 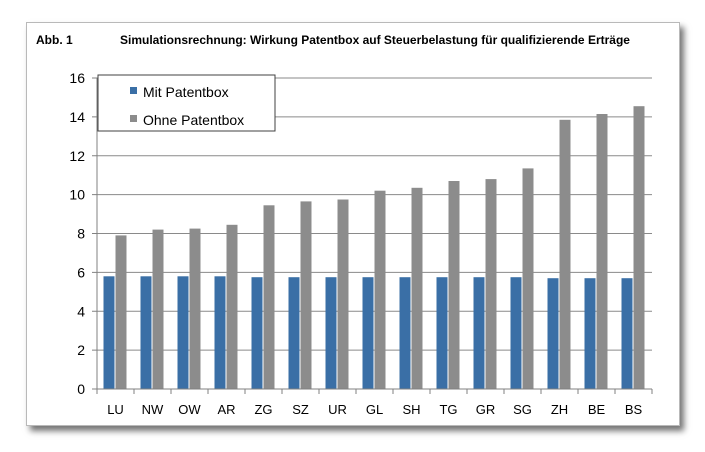 I want to click on bar-mit-UR, so click(x=331, y=333).